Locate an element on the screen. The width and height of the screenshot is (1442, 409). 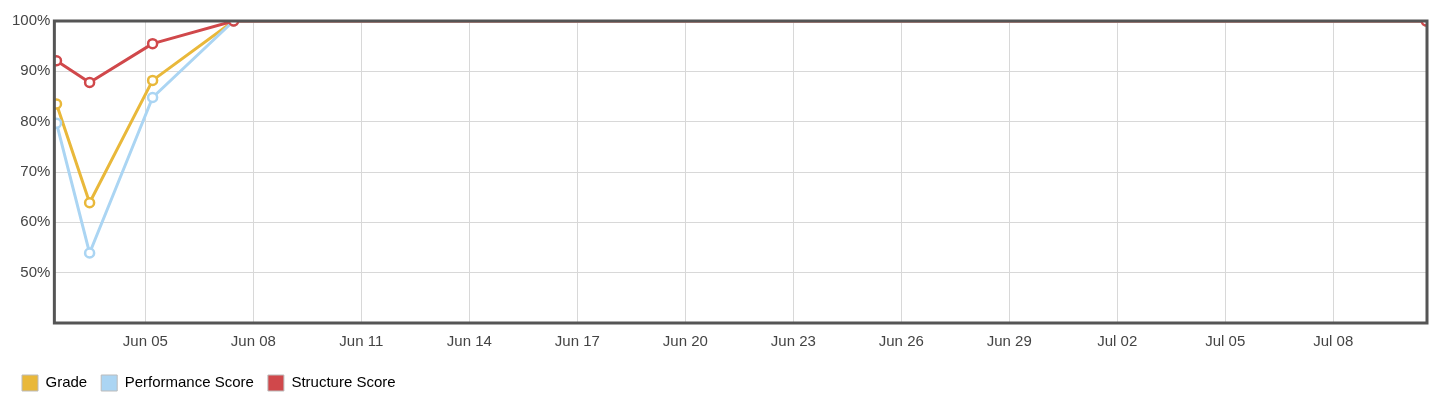
legend-label: Grade is located at coordinates (66, 382).